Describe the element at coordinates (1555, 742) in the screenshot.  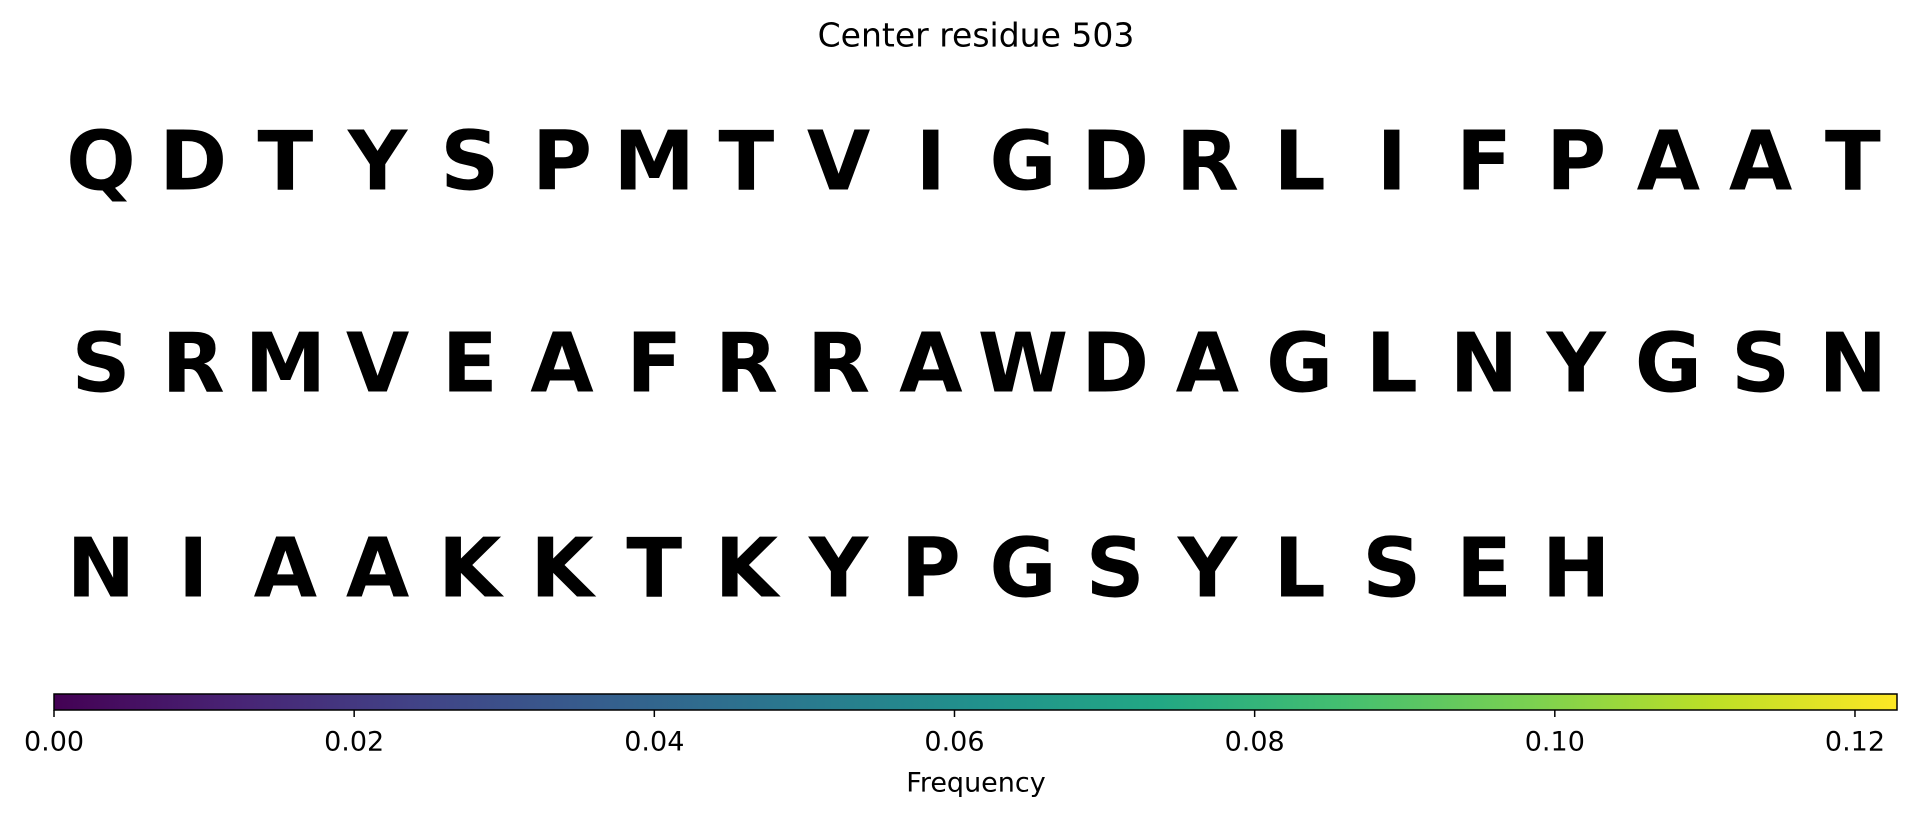
I see `x-tick-label: 0.10` at that location.